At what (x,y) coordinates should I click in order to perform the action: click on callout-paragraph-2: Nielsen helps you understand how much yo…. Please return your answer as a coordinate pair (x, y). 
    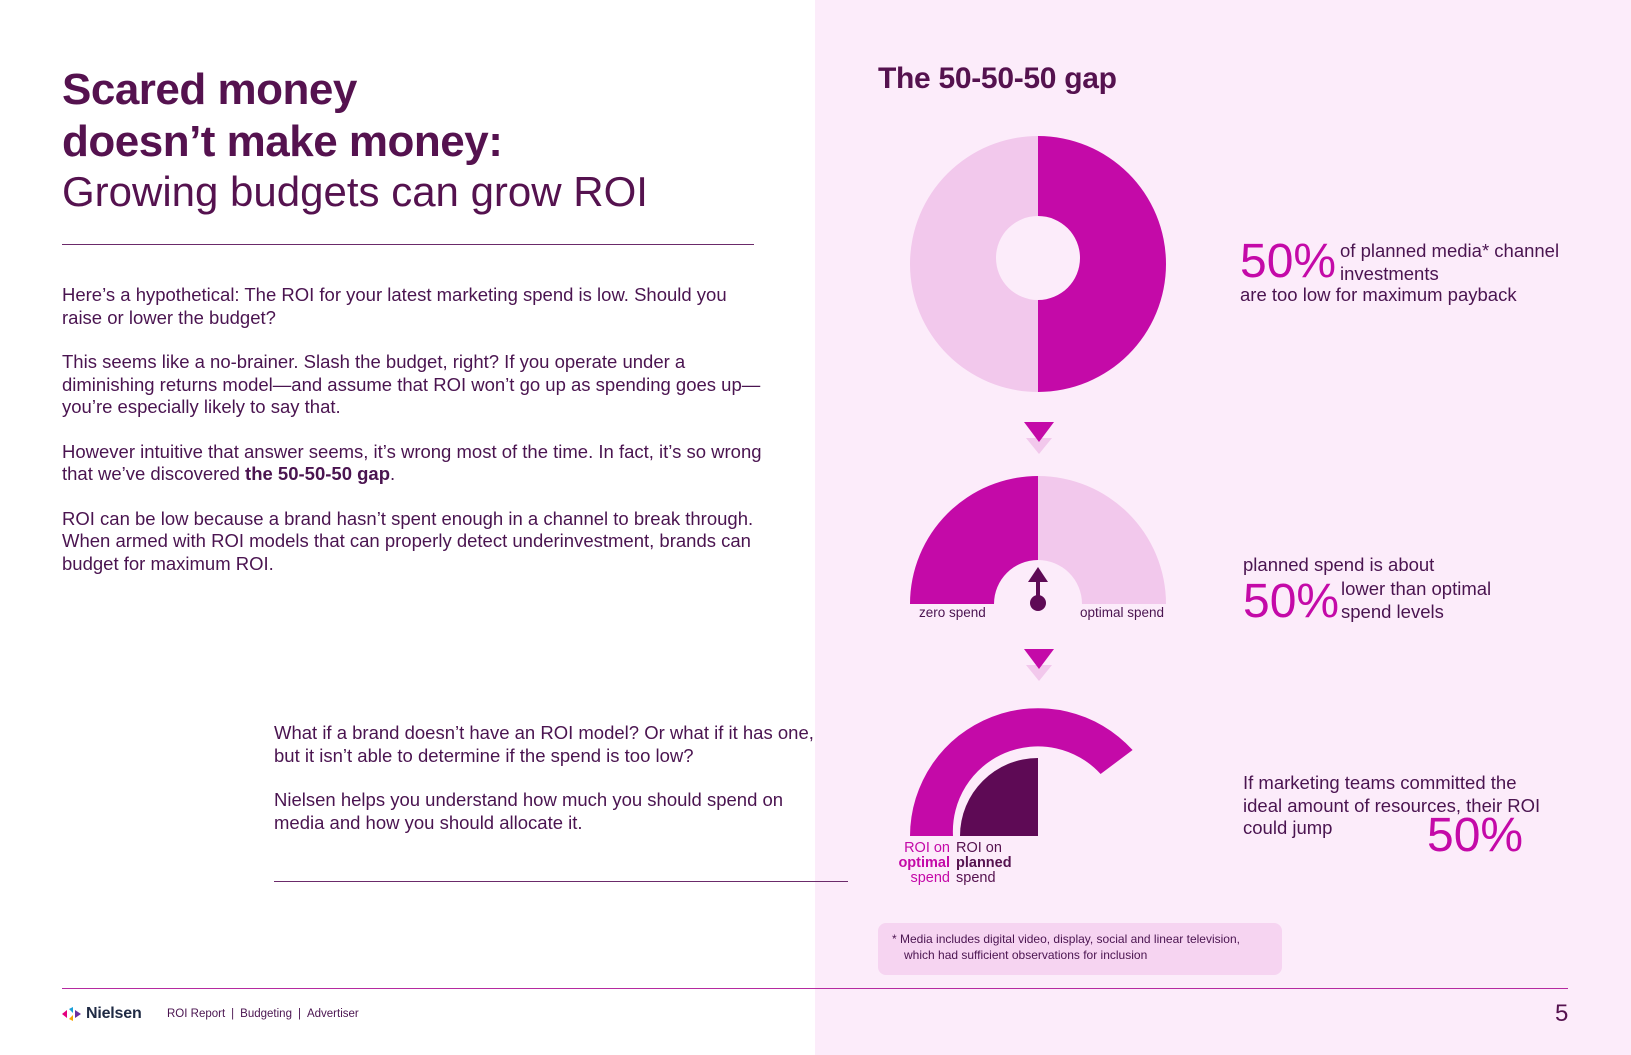
    Looking at the image, I should click on (529, 811).